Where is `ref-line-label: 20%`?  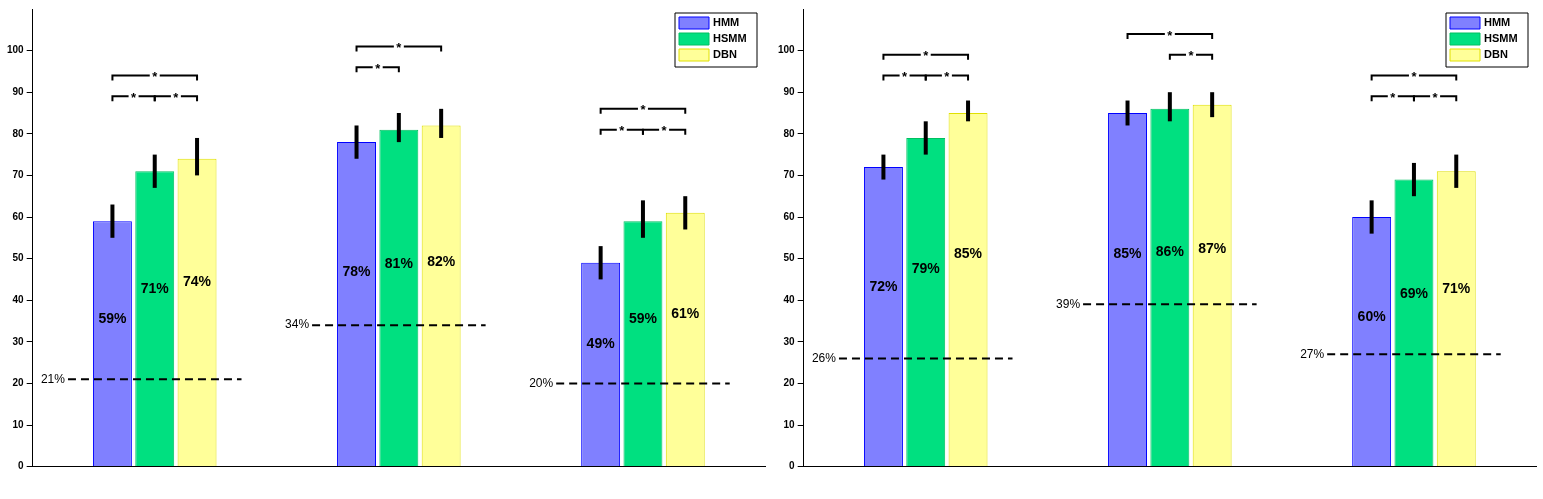 ref-line-label: 20% is located at coordinates (541, 382).